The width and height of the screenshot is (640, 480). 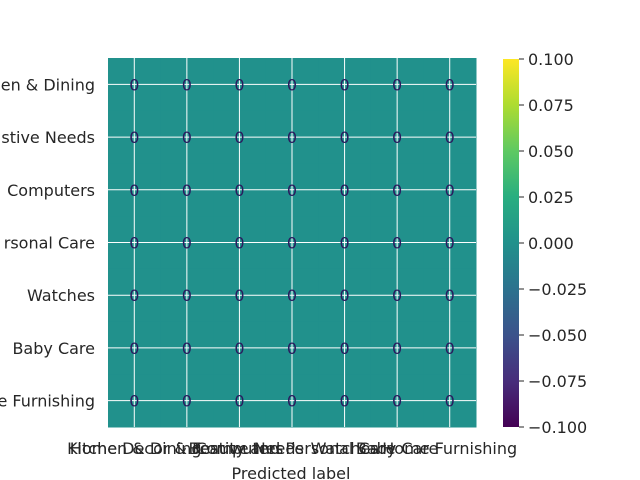 I want to click on colorbar-tick-label: 0.025, so click(x=551, y=197).